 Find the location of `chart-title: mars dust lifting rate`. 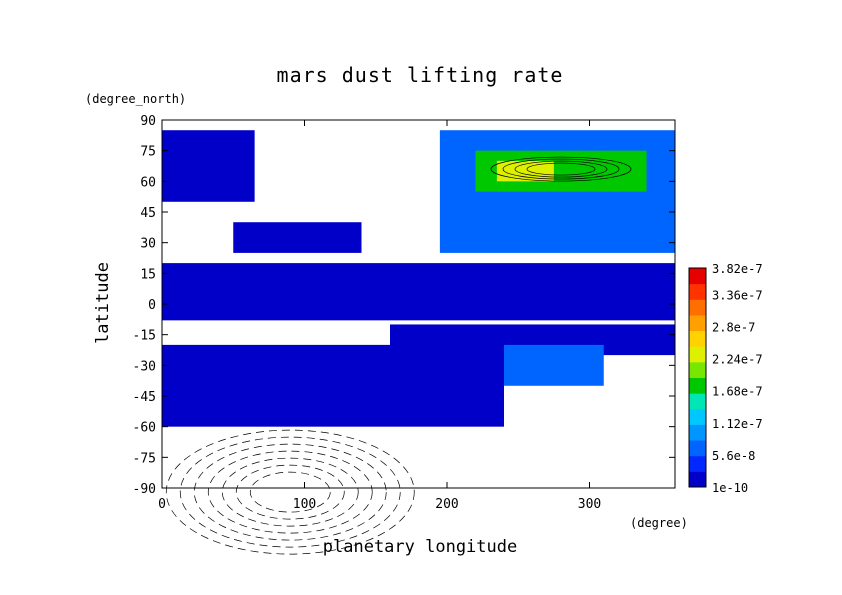

chart-title: mars dust lifting rate is located at coordinates (420, 75).